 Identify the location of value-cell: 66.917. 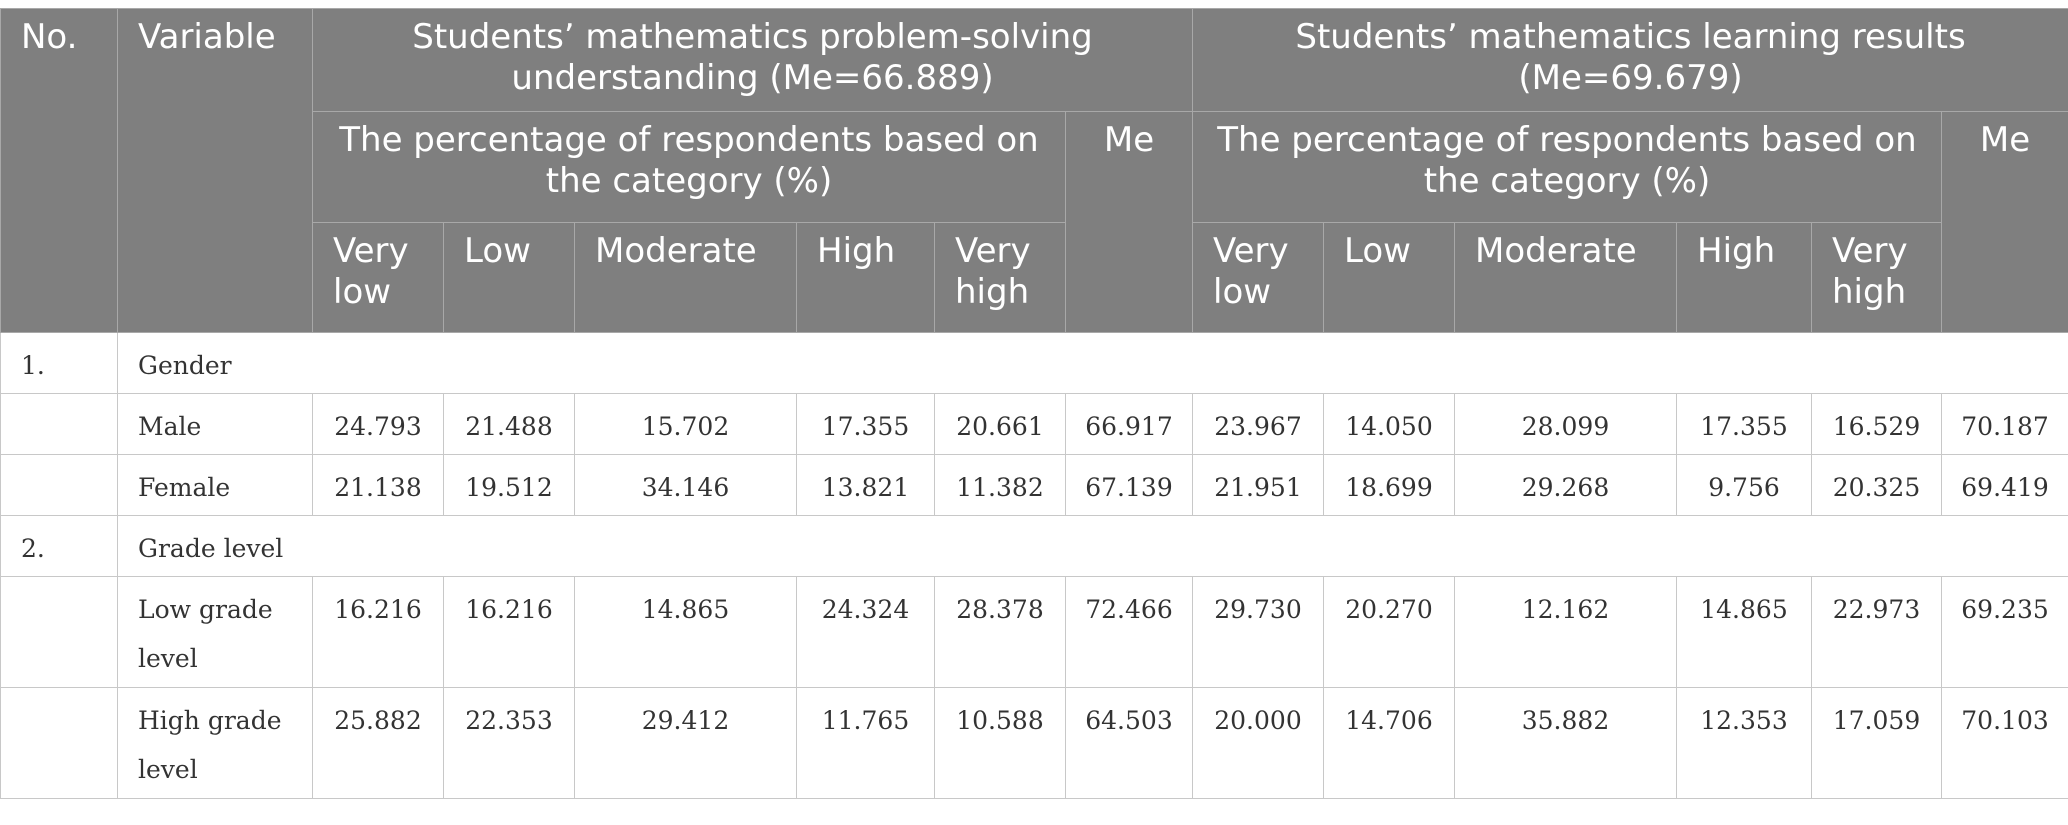
(1129, 424).